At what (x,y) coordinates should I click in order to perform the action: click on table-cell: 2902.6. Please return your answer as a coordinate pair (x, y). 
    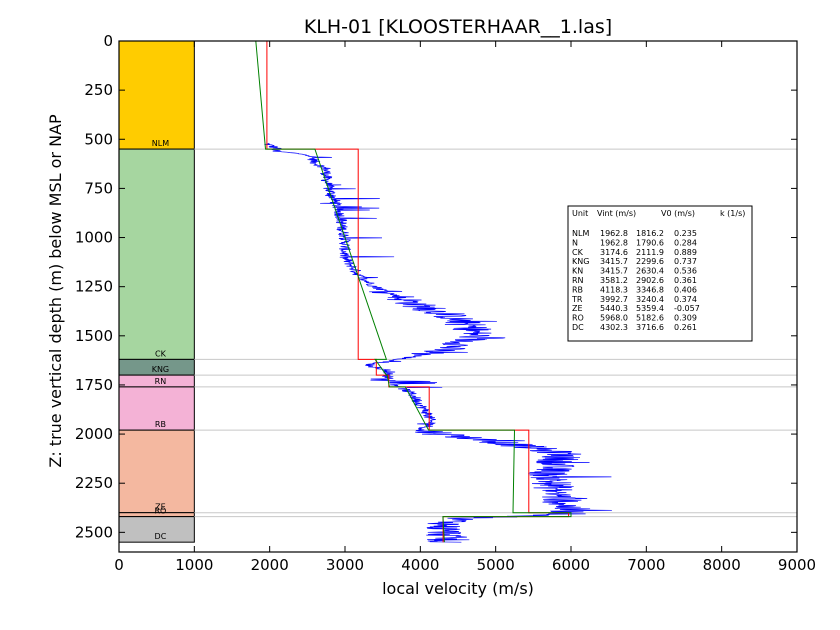
    Looking at the image, I should click on (650, 280).